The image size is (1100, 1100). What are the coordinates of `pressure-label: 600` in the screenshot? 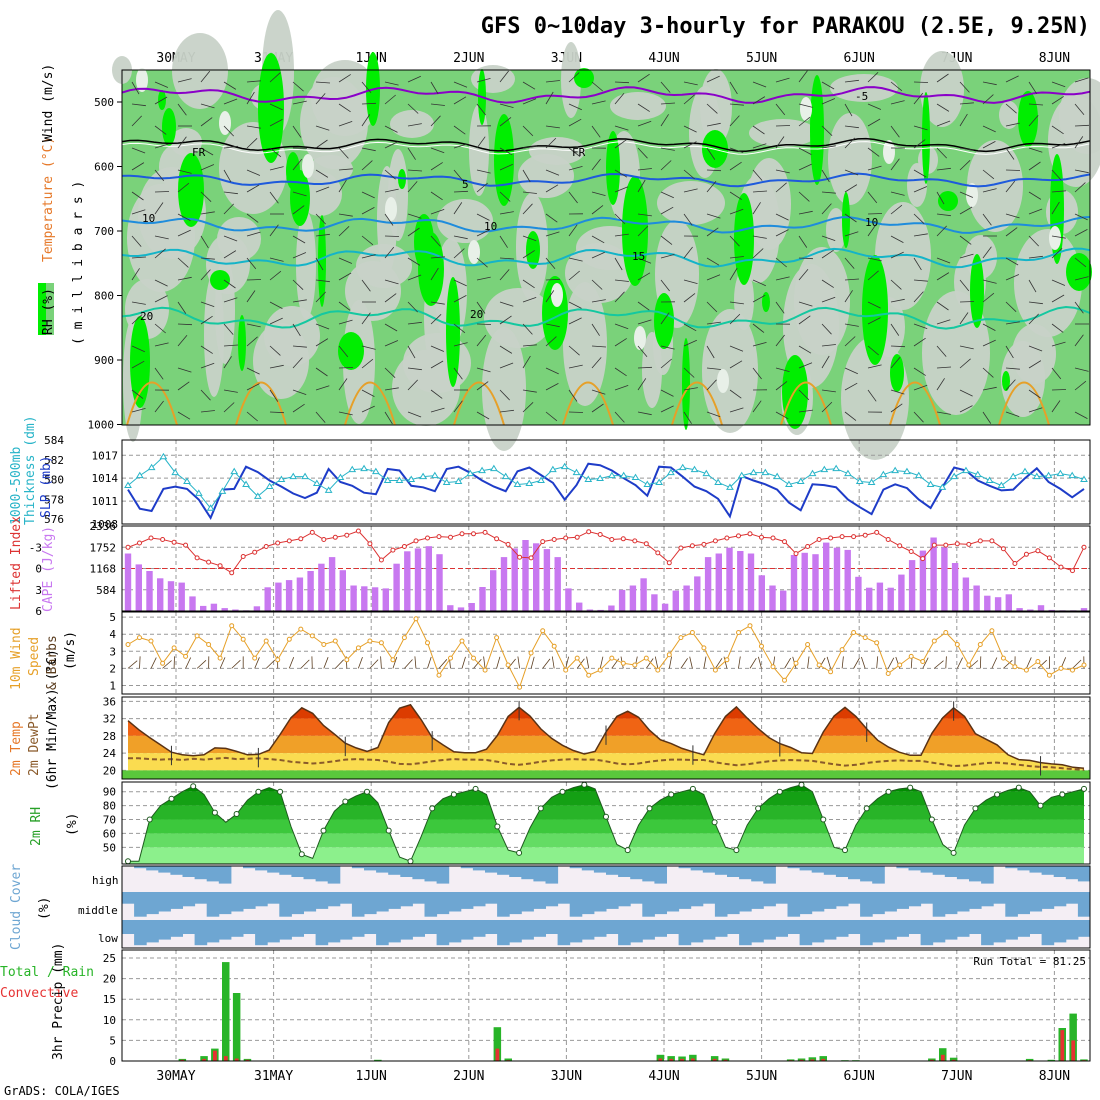 It's located at (104, 167).